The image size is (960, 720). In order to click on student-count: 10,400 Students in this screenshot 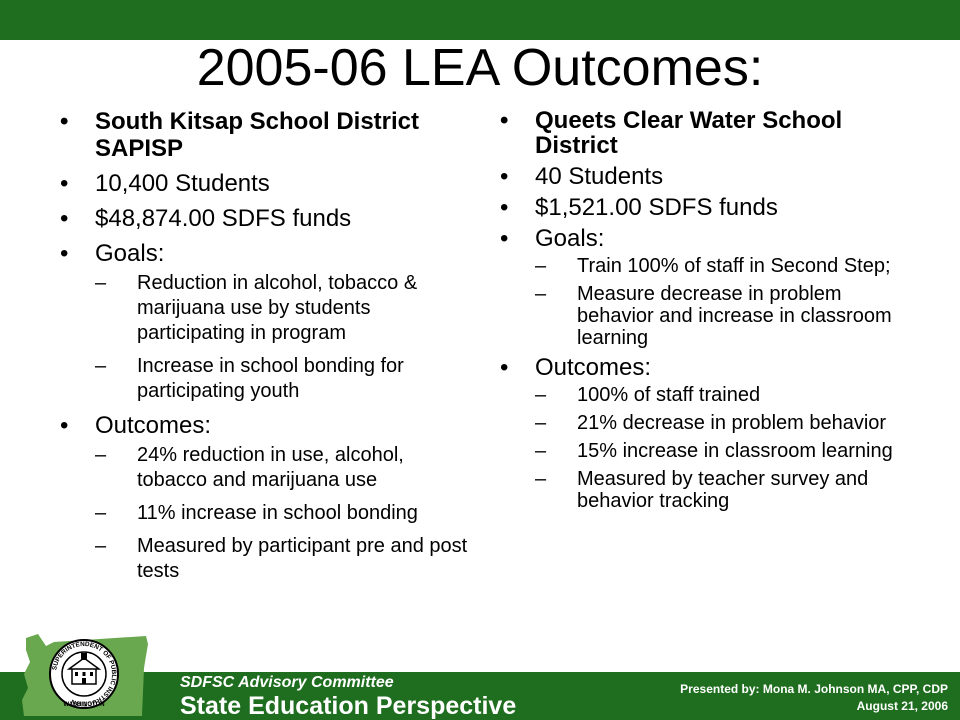, I will do `click(265, 183)`.